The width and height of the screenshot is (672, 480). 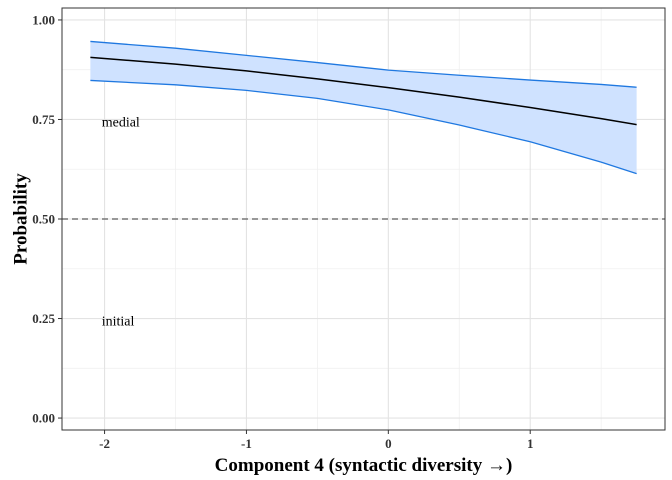 What do you see at coordinates (363, 64) in the screenshot?
I see `band-upper-edge` at bounding box center [363, 64].